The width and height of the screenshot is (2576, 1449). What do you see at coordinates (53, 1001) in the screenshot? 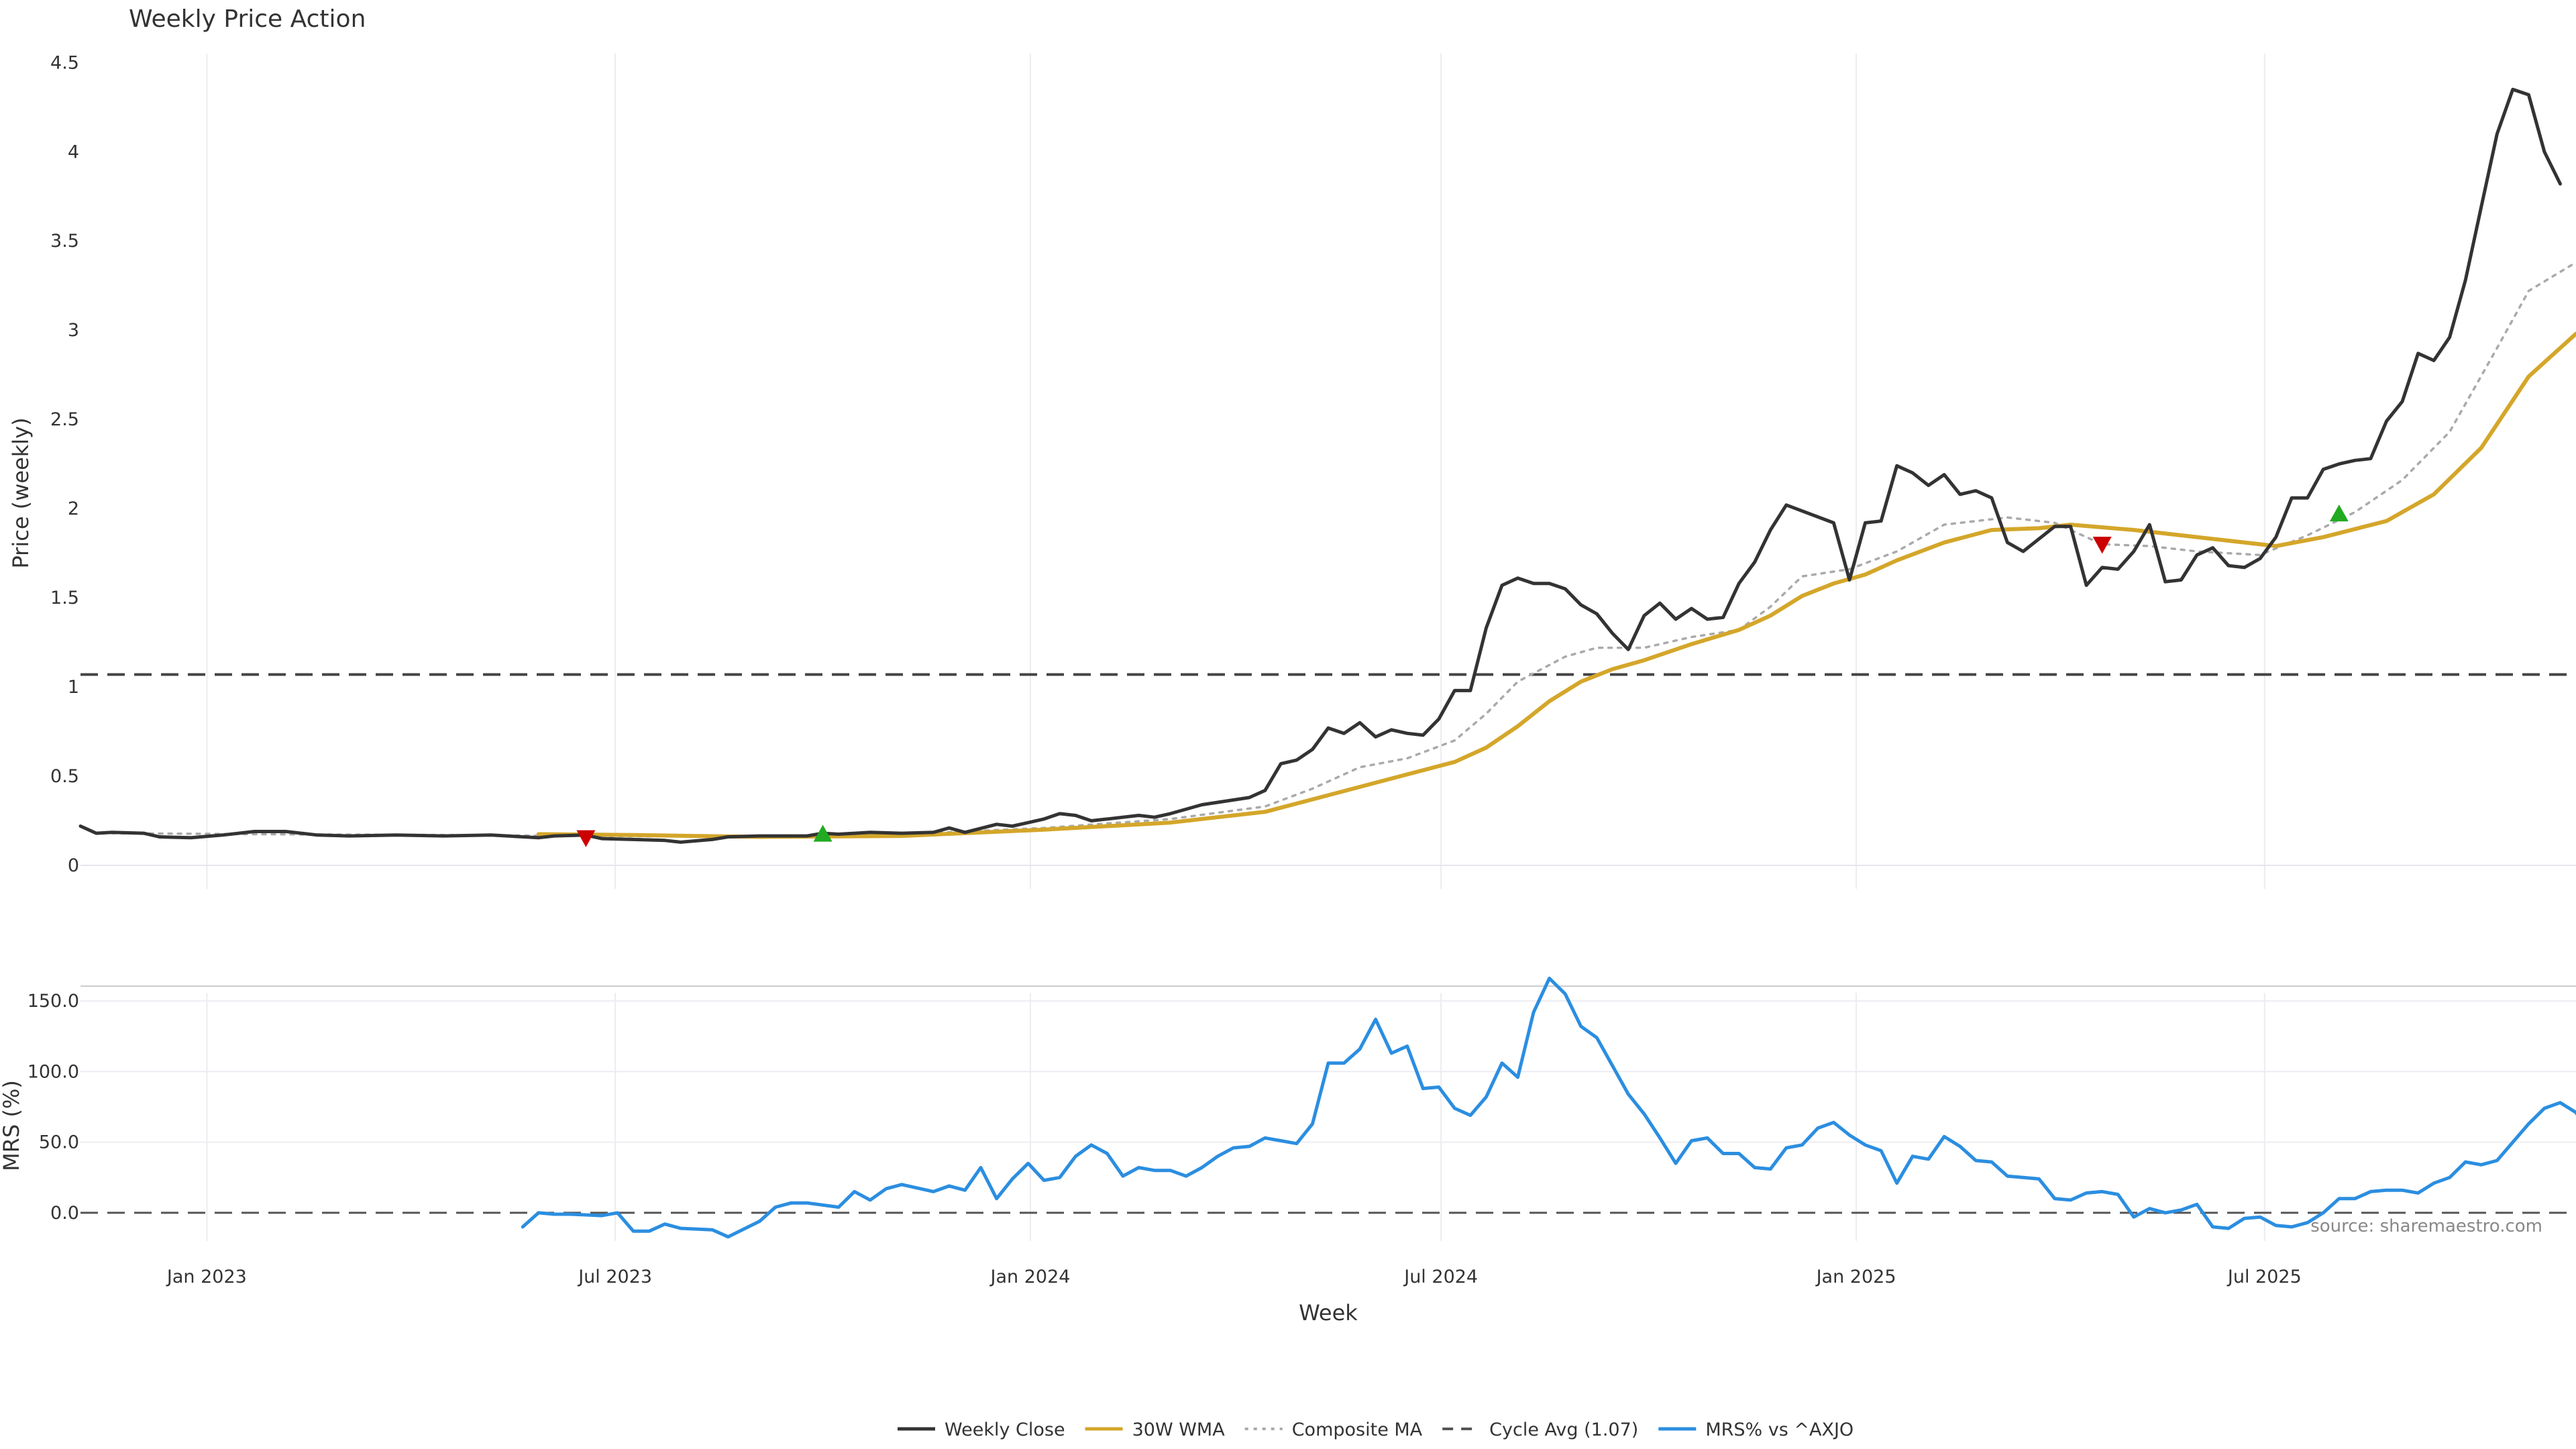
I see `mrs-y-tick-label: 150.0` at bounding box center [53, 1001].